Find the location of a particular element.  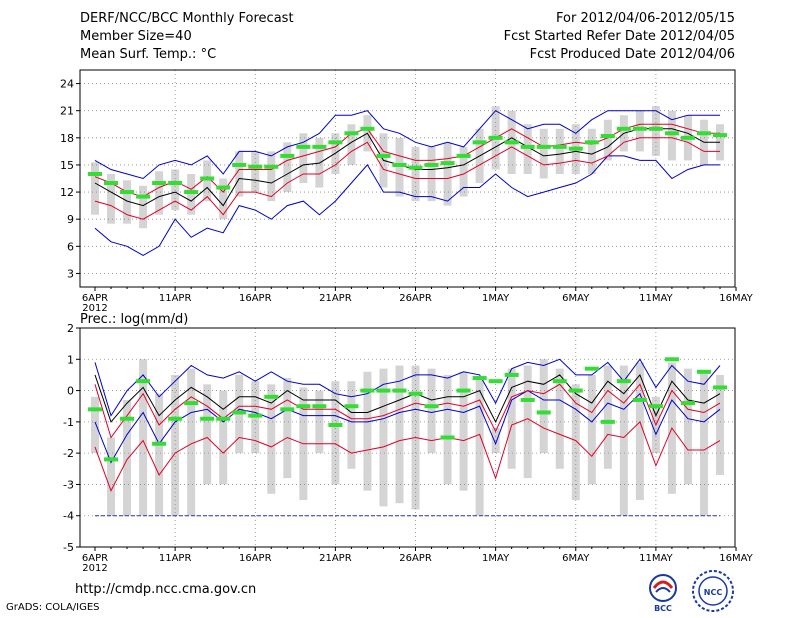

temperature-ytick-label-0: 24 is located at coordinates (67, 84).